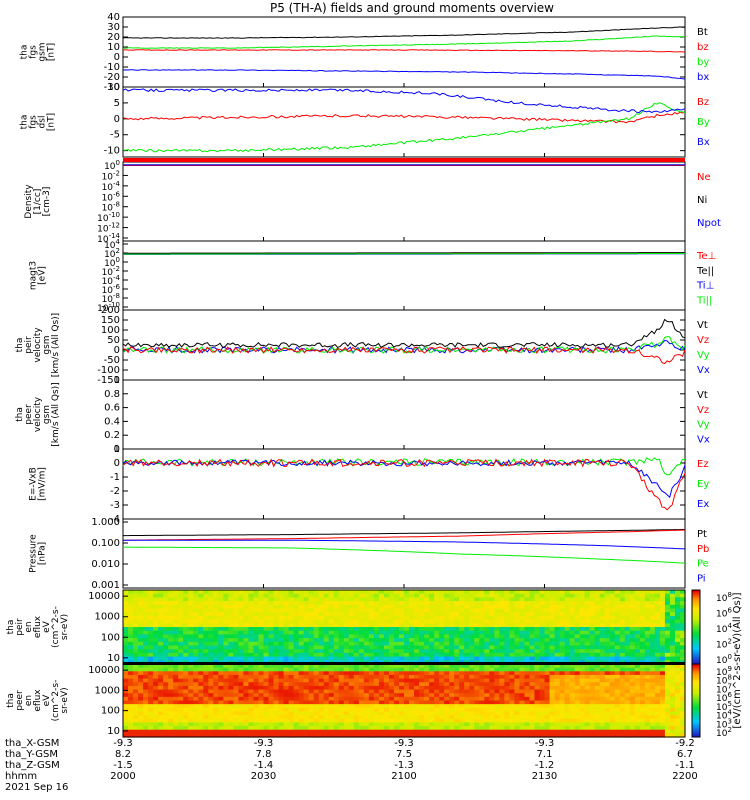 The width and height of the screenshot is (750, 800). Describe the element at coordinates (113, 340) in the screenshot. I see `y-tick-label: 50` at that location.